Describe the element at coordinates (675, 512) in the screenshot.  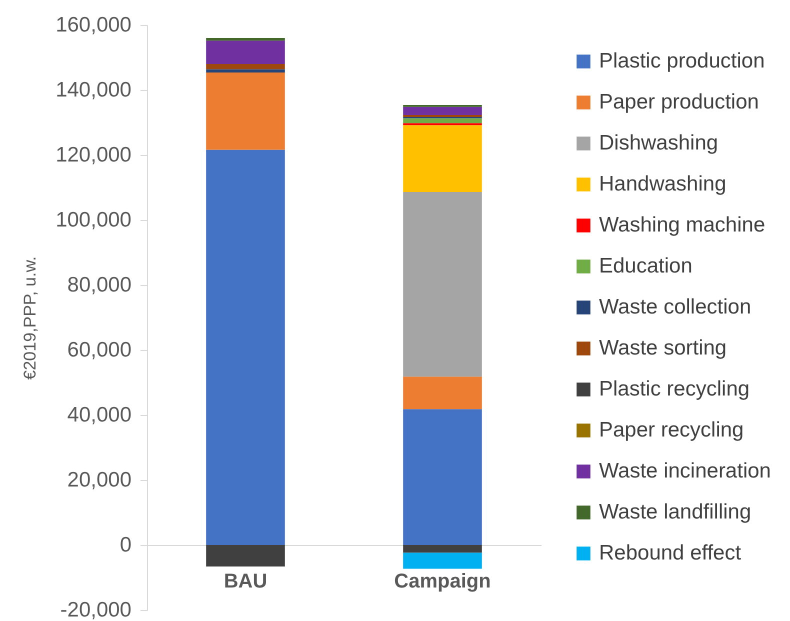
I see `legend-label: Waste landfilling` at that location.